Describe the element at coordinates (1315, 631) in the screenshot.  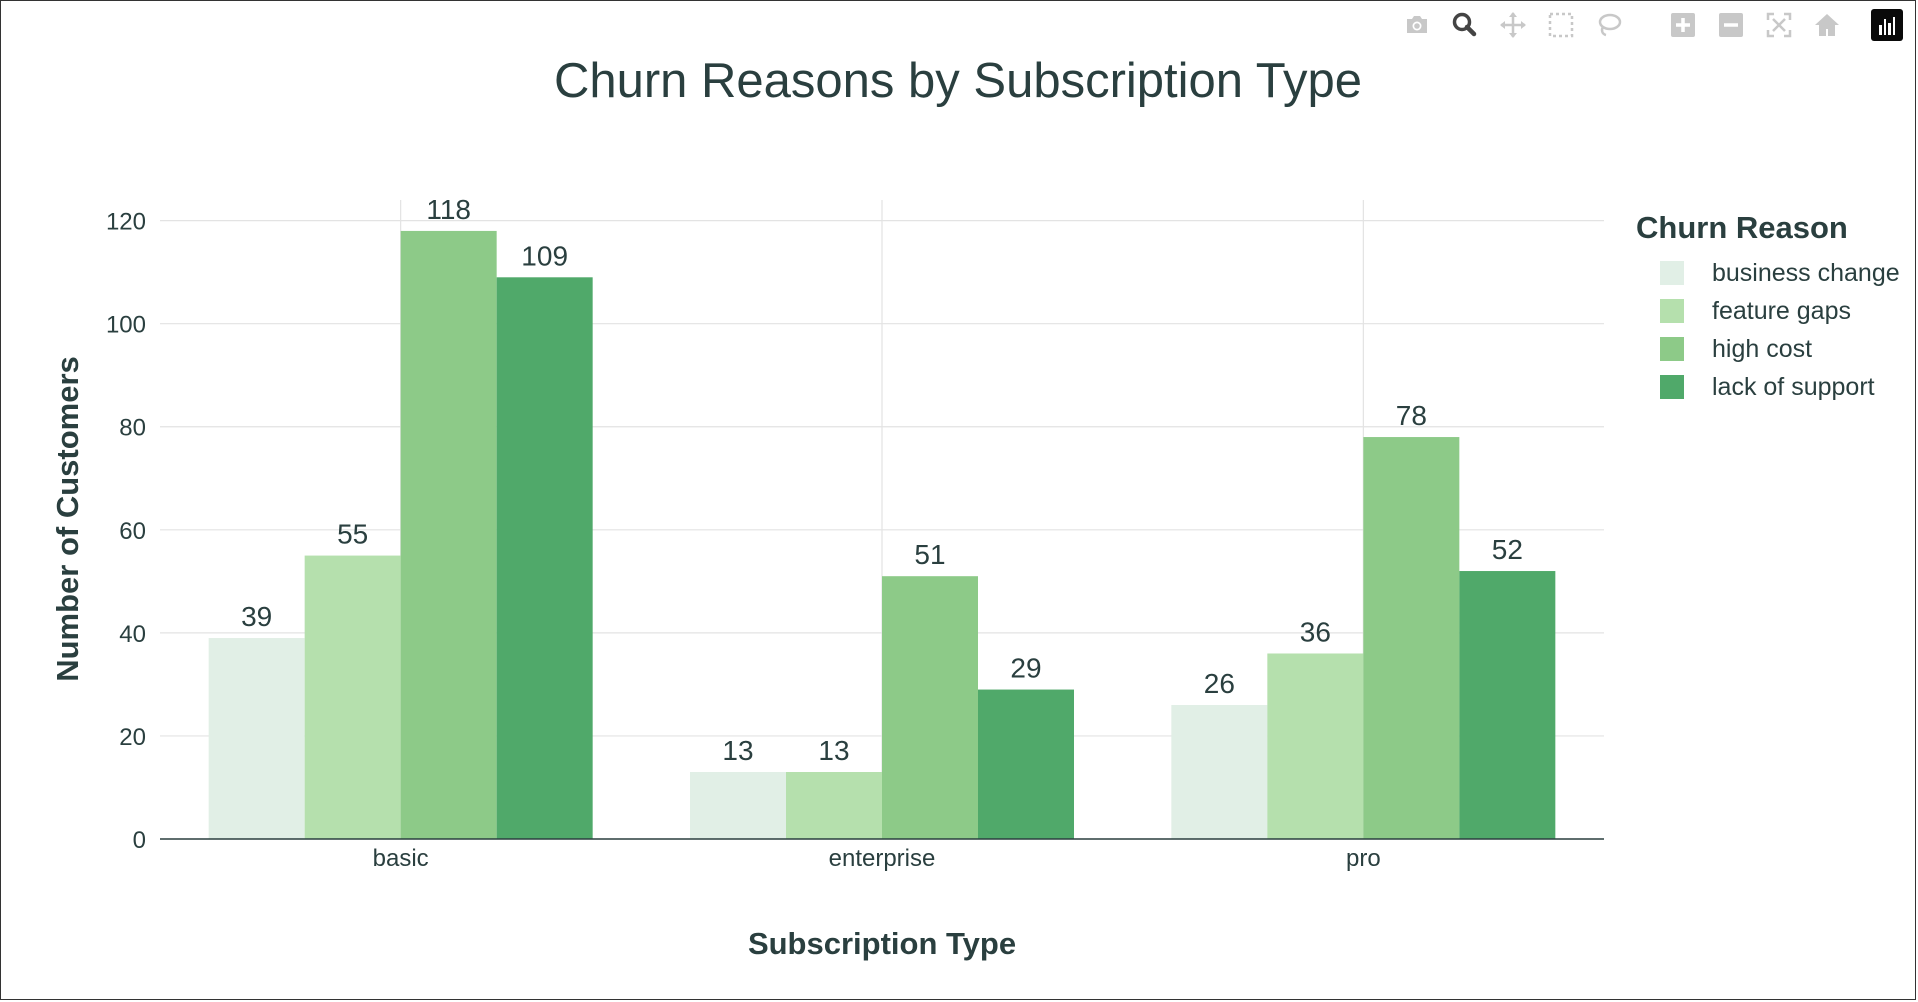
I see `bar-value-label: 36` at that location.